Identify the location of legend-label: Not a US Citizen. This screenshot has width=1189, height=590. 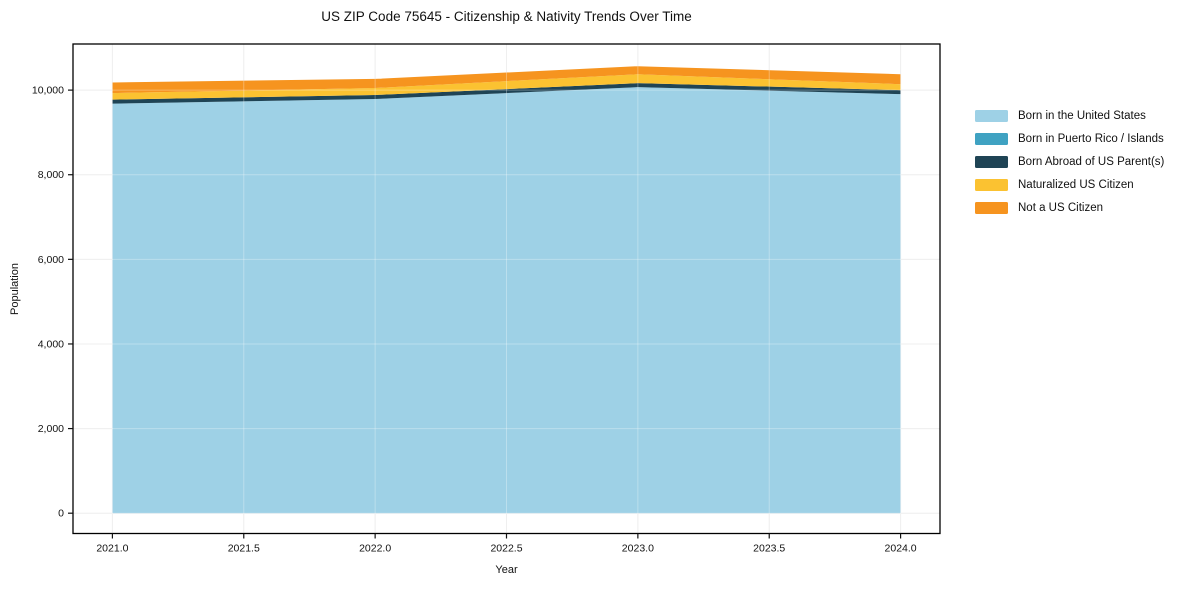
(1061, 207).